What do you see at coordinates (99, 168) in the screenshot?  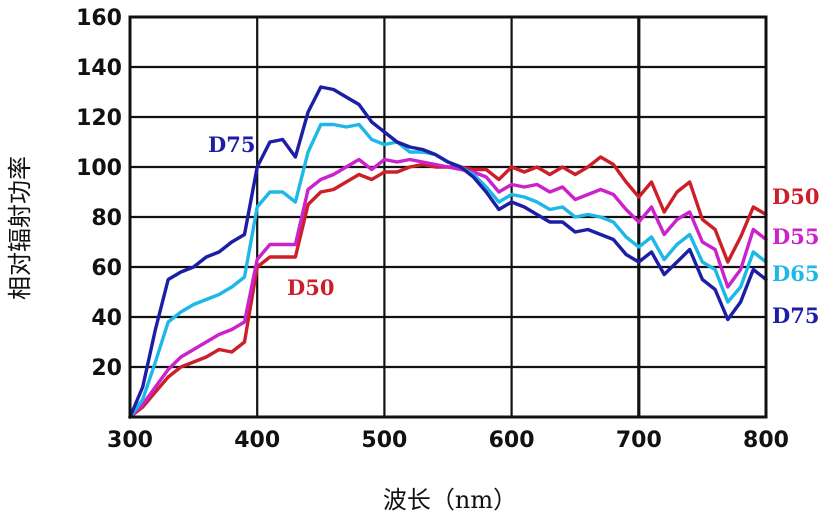 I see `y-tick-label-100: 100` at bounding box center [99, 168].